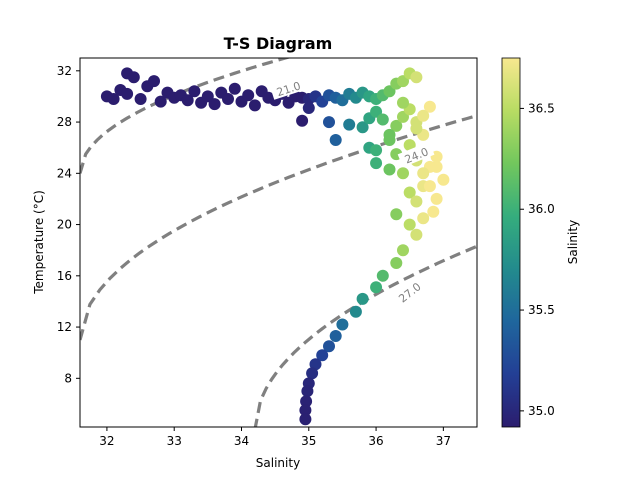  What do you see at coordinates (537, 259) in the screenshot?
I see `colorbar-ticks: 35.0 35.5 36.0 36.5` at bounding box center [537, 259].